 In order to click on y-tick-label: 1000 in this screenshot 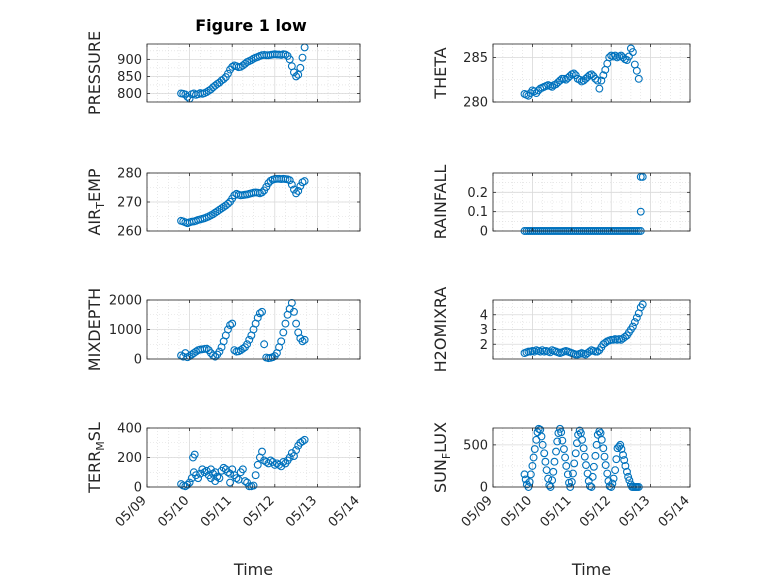, I will do `click(125, 330)`.